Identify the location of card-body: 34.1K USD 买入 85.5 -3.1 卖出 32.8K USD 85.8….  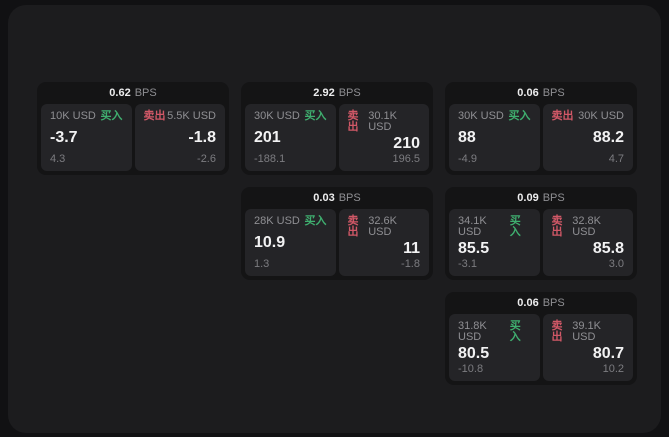
(541, 242).